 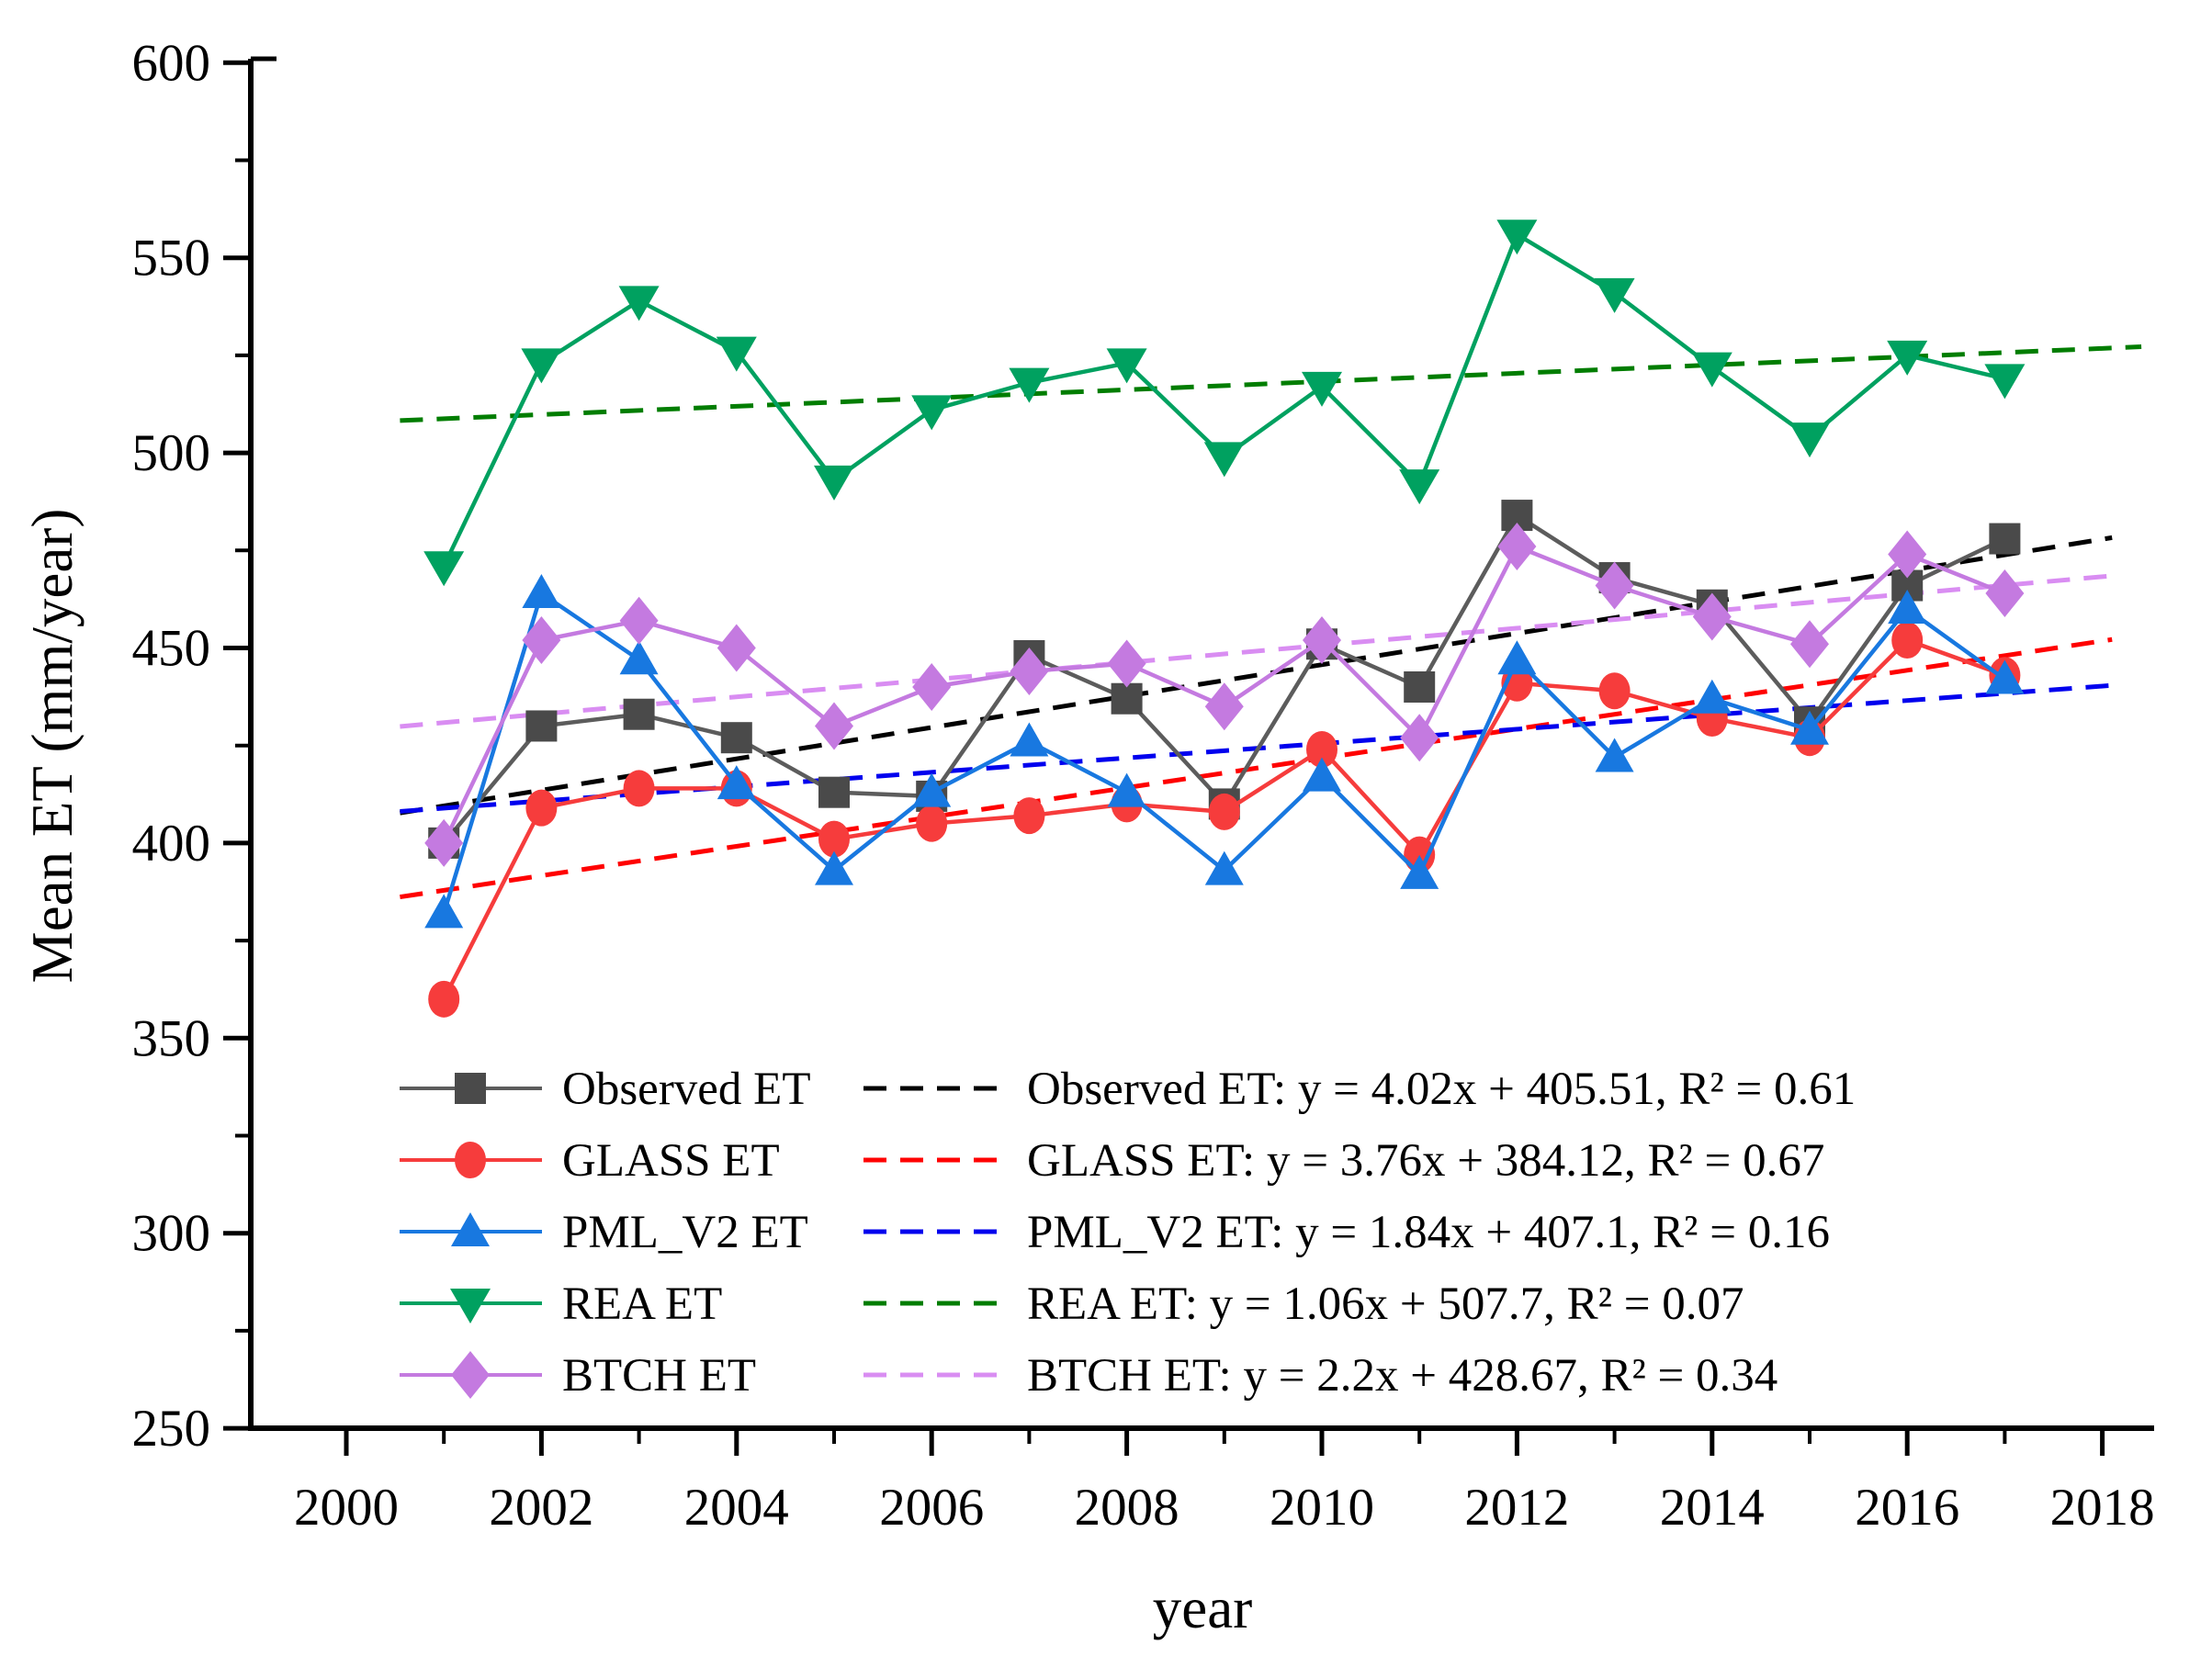 What do you see at coordinates (932, 823) in the screenshot?
I see `data-point-glass-et-2006` at bounding box center [932, 823].